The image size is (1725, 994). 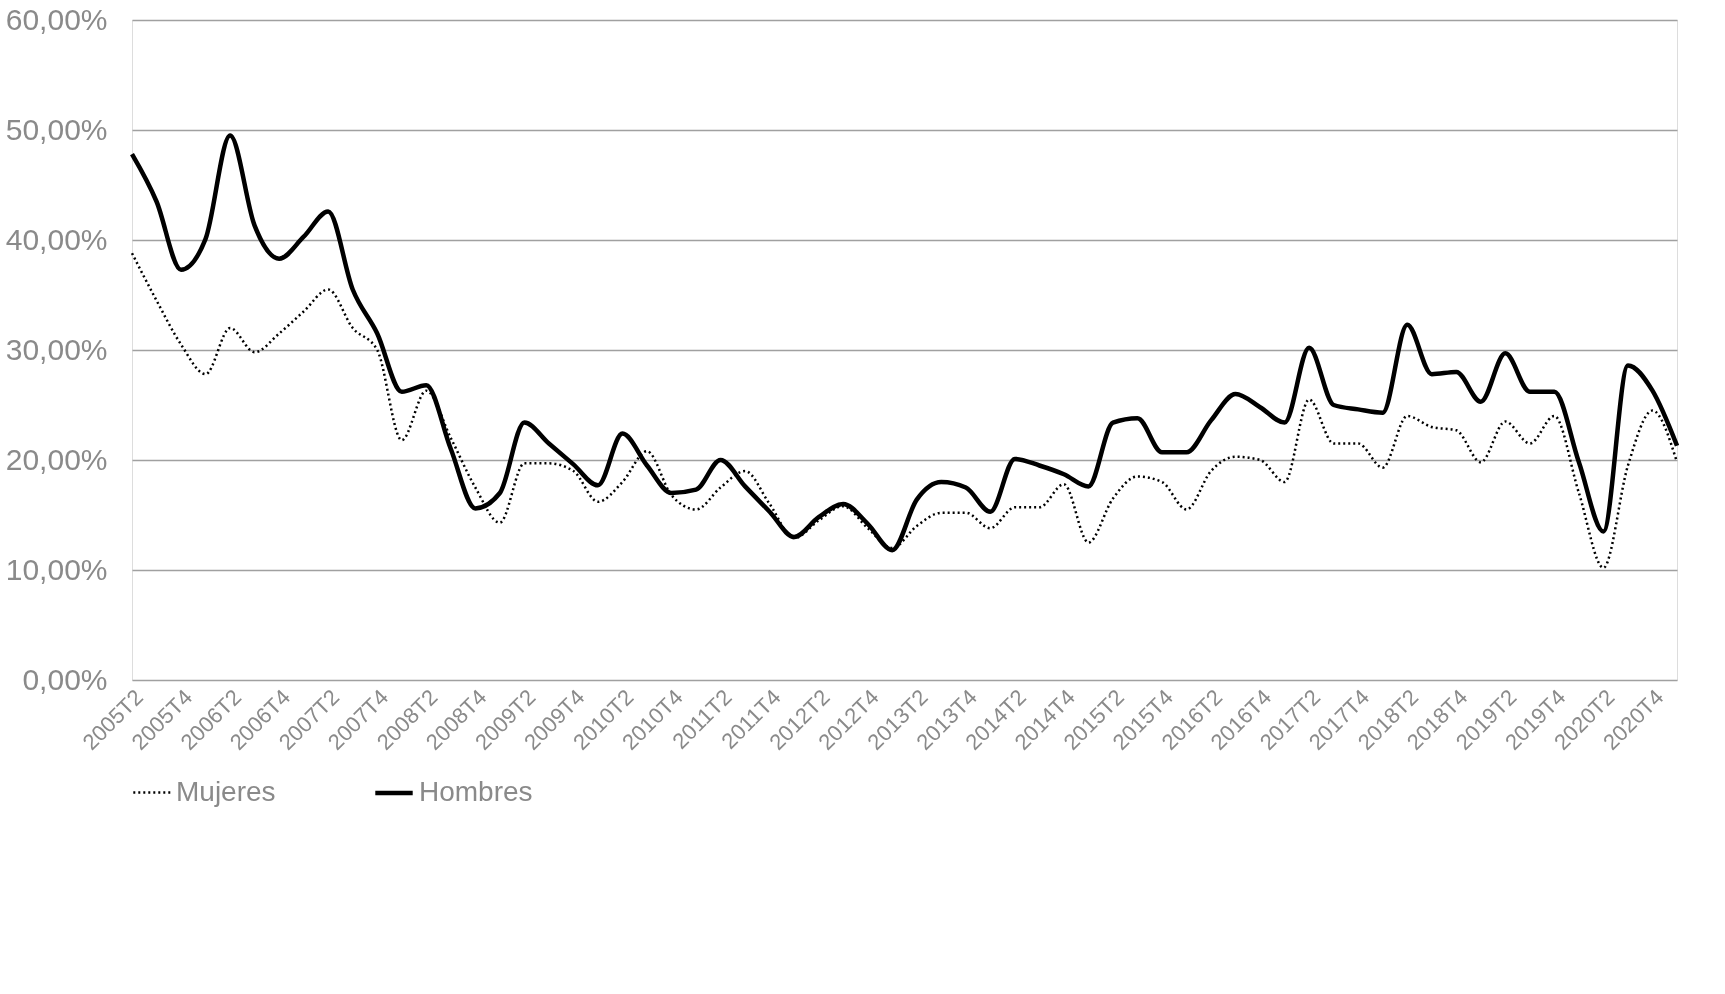 I want to click on legend-label: Mujeres, so click(x=226, y=791).